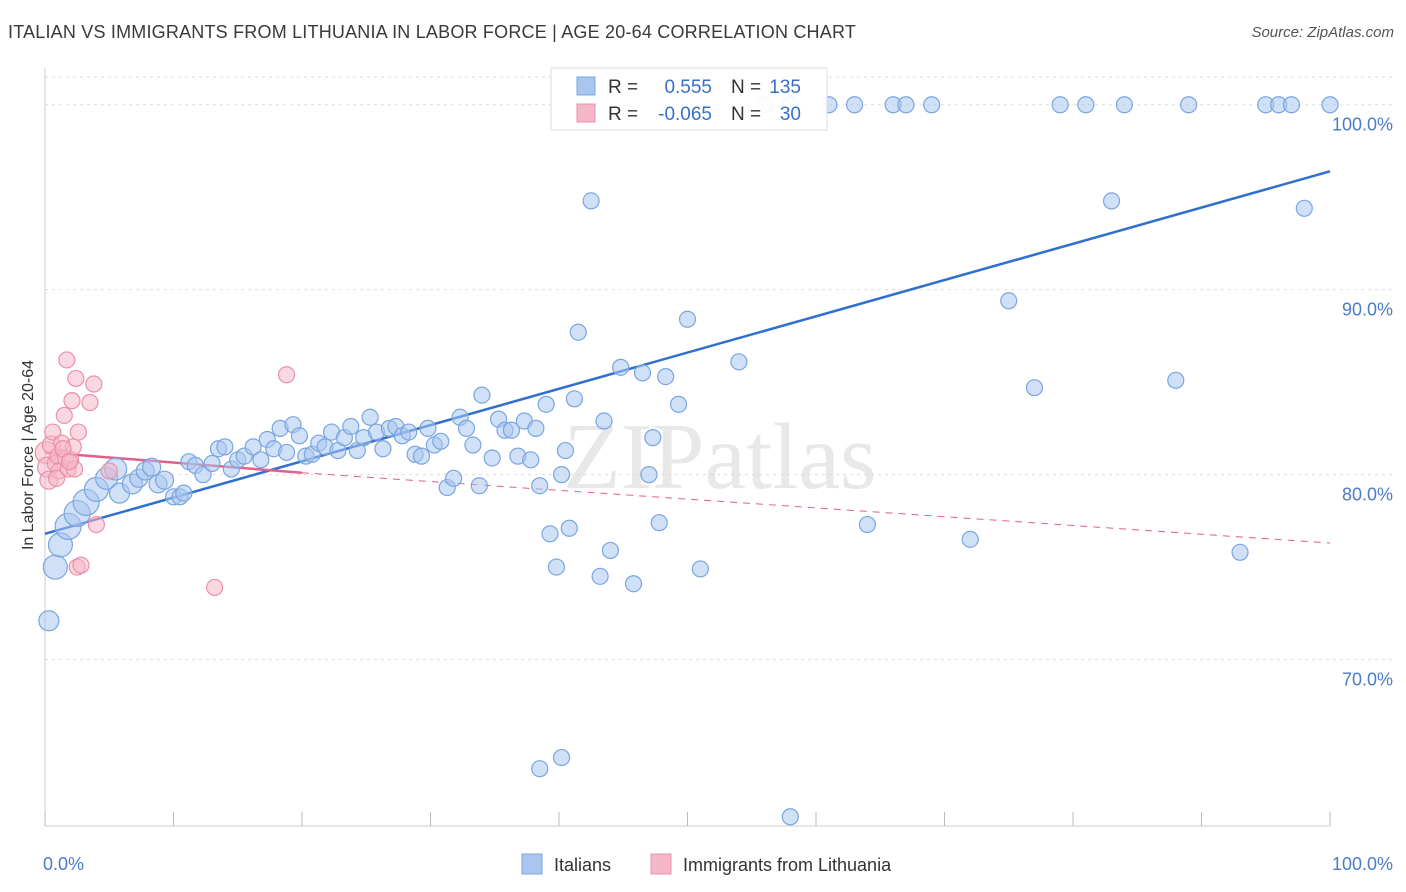  Describe the element at coordinates (1367, 310) in the screenshot. I see `y-tick-label: 90.0%` at that location.